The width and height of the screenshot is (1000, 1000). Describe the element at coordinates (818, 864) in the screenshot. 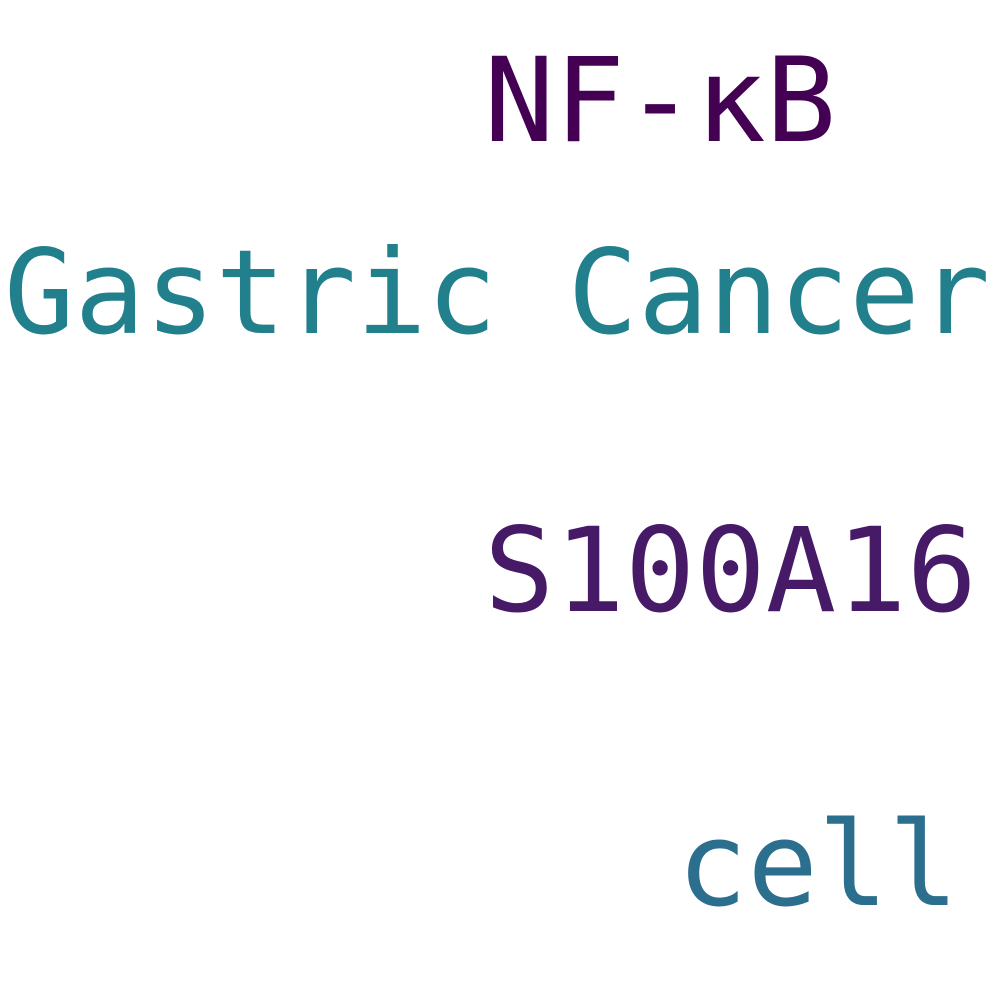

I see `word-cell: cell` at that location.